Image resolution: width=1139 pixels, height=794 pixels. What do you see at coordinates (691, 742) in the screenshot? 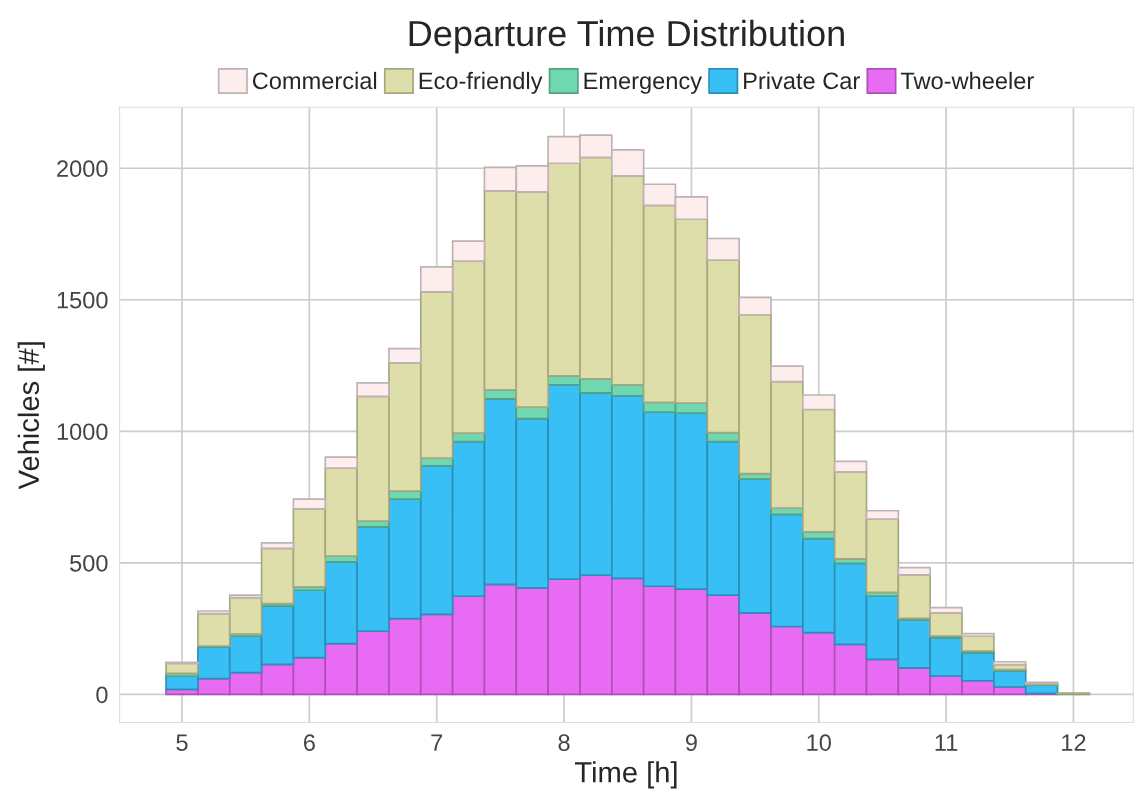
I see `x-tick-label: 9` at bounding box center [691, 742].